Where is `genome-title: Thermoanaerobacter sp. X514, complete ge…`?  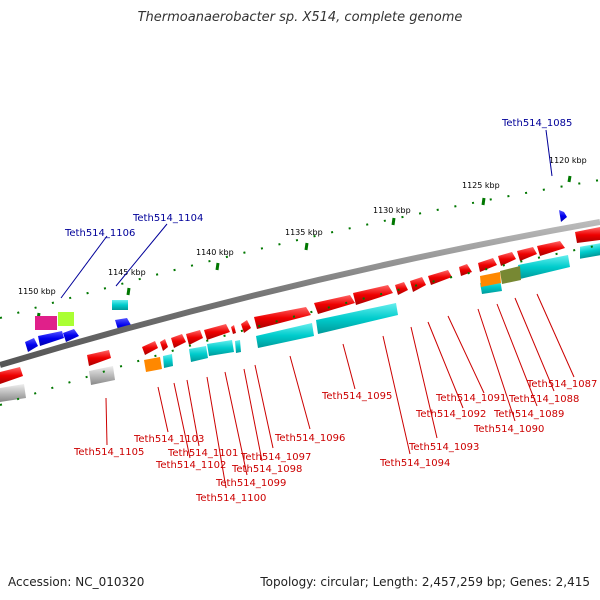 genome-title: Thermoanaerobacter sp. X514, complete ge… is located at coordinates (300, 17).